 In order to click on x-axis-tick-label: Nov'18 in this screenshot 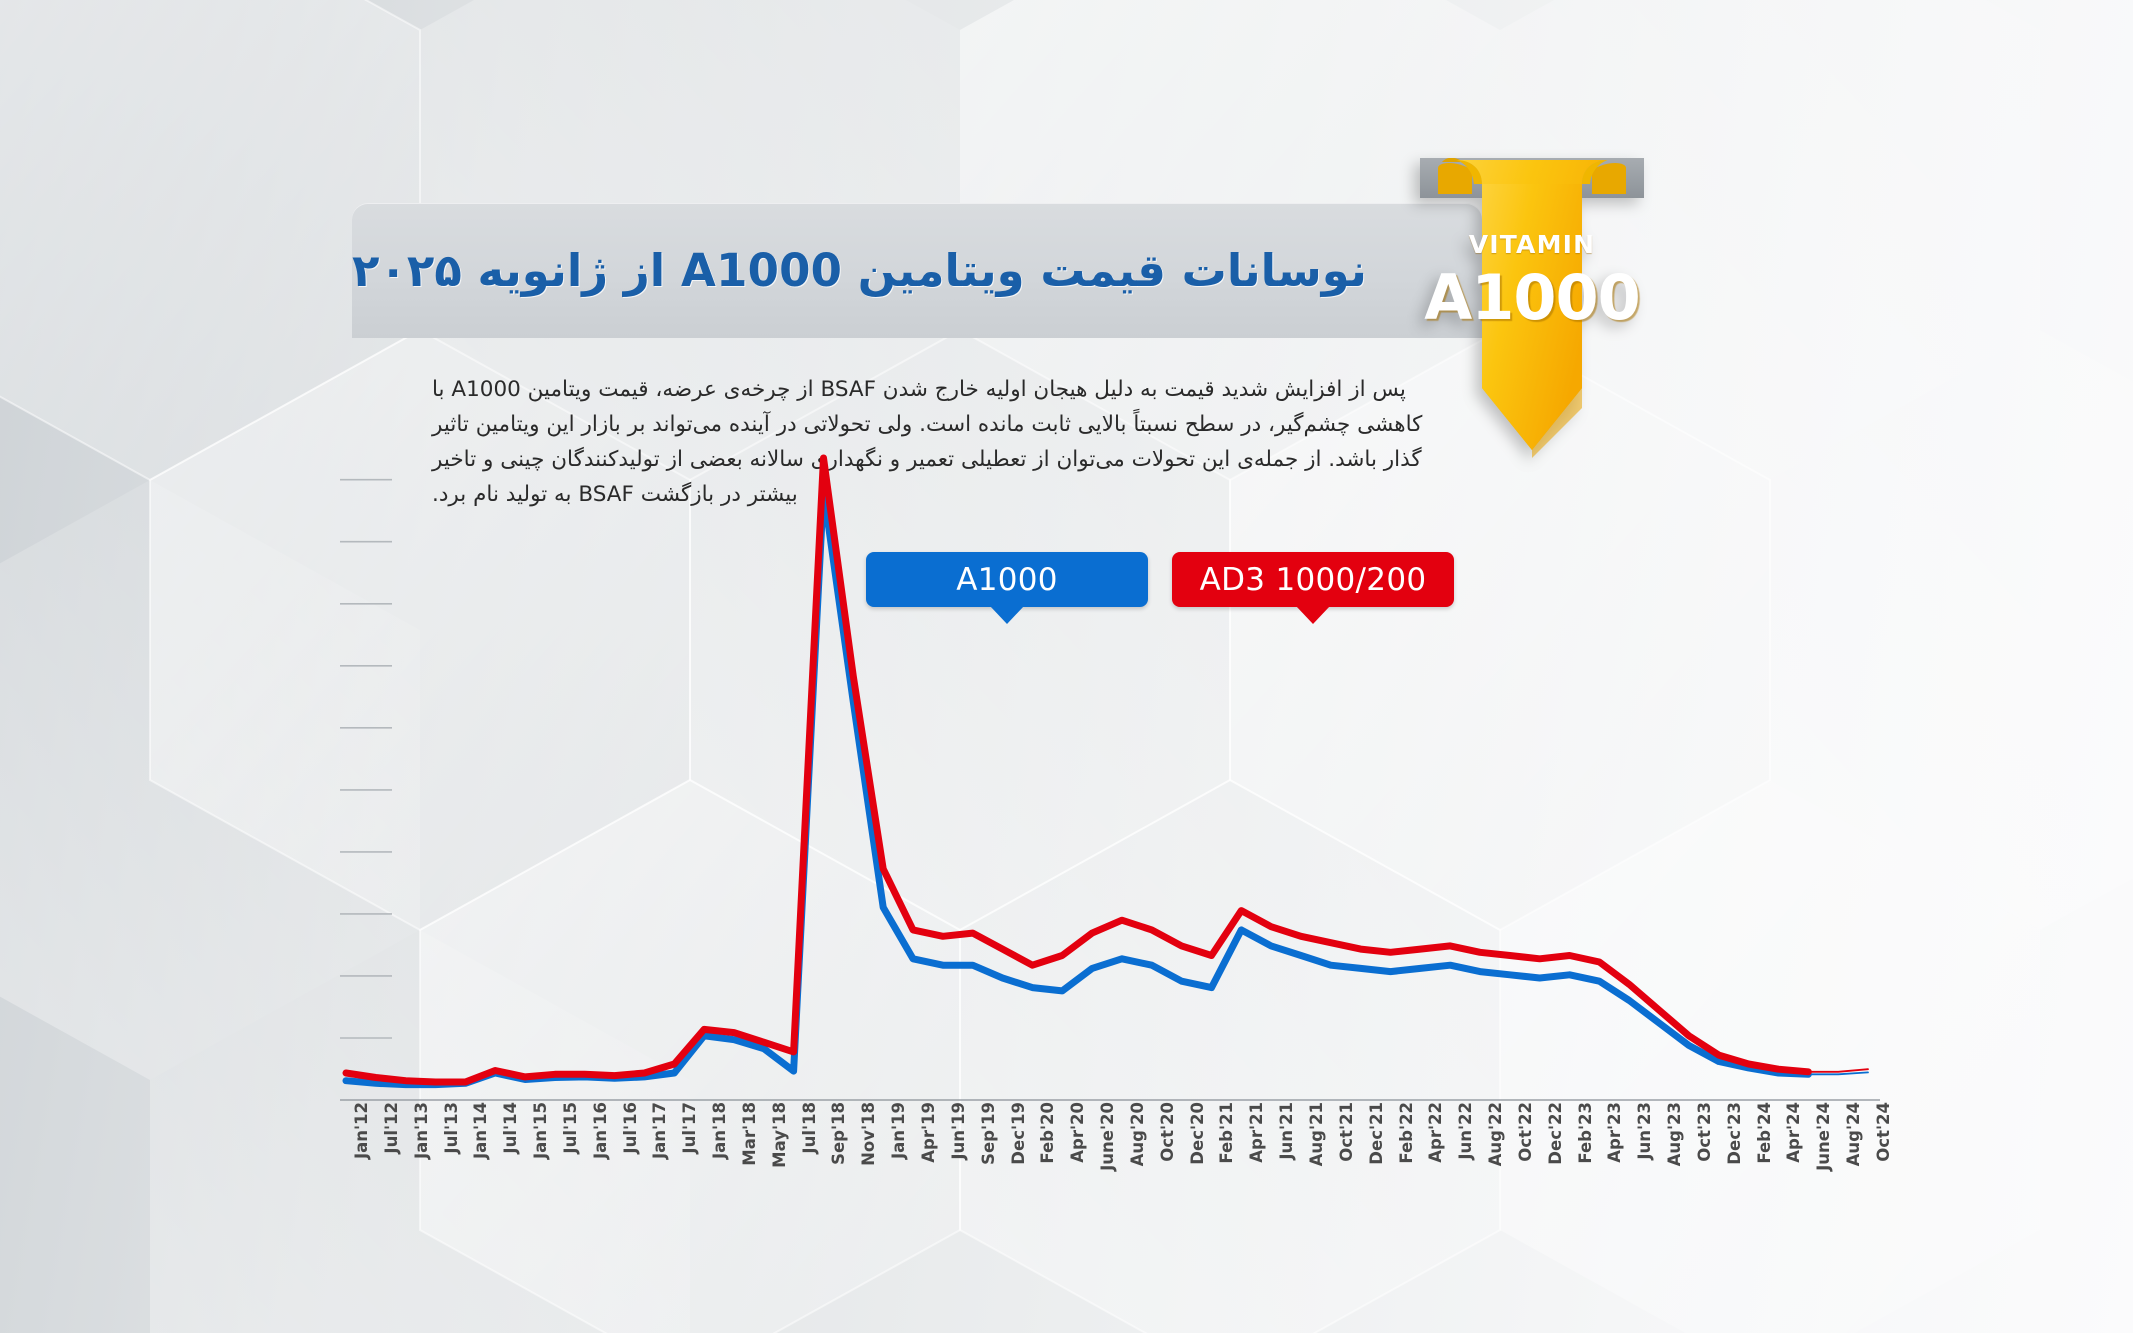, I will do `click(869, 1134)`.